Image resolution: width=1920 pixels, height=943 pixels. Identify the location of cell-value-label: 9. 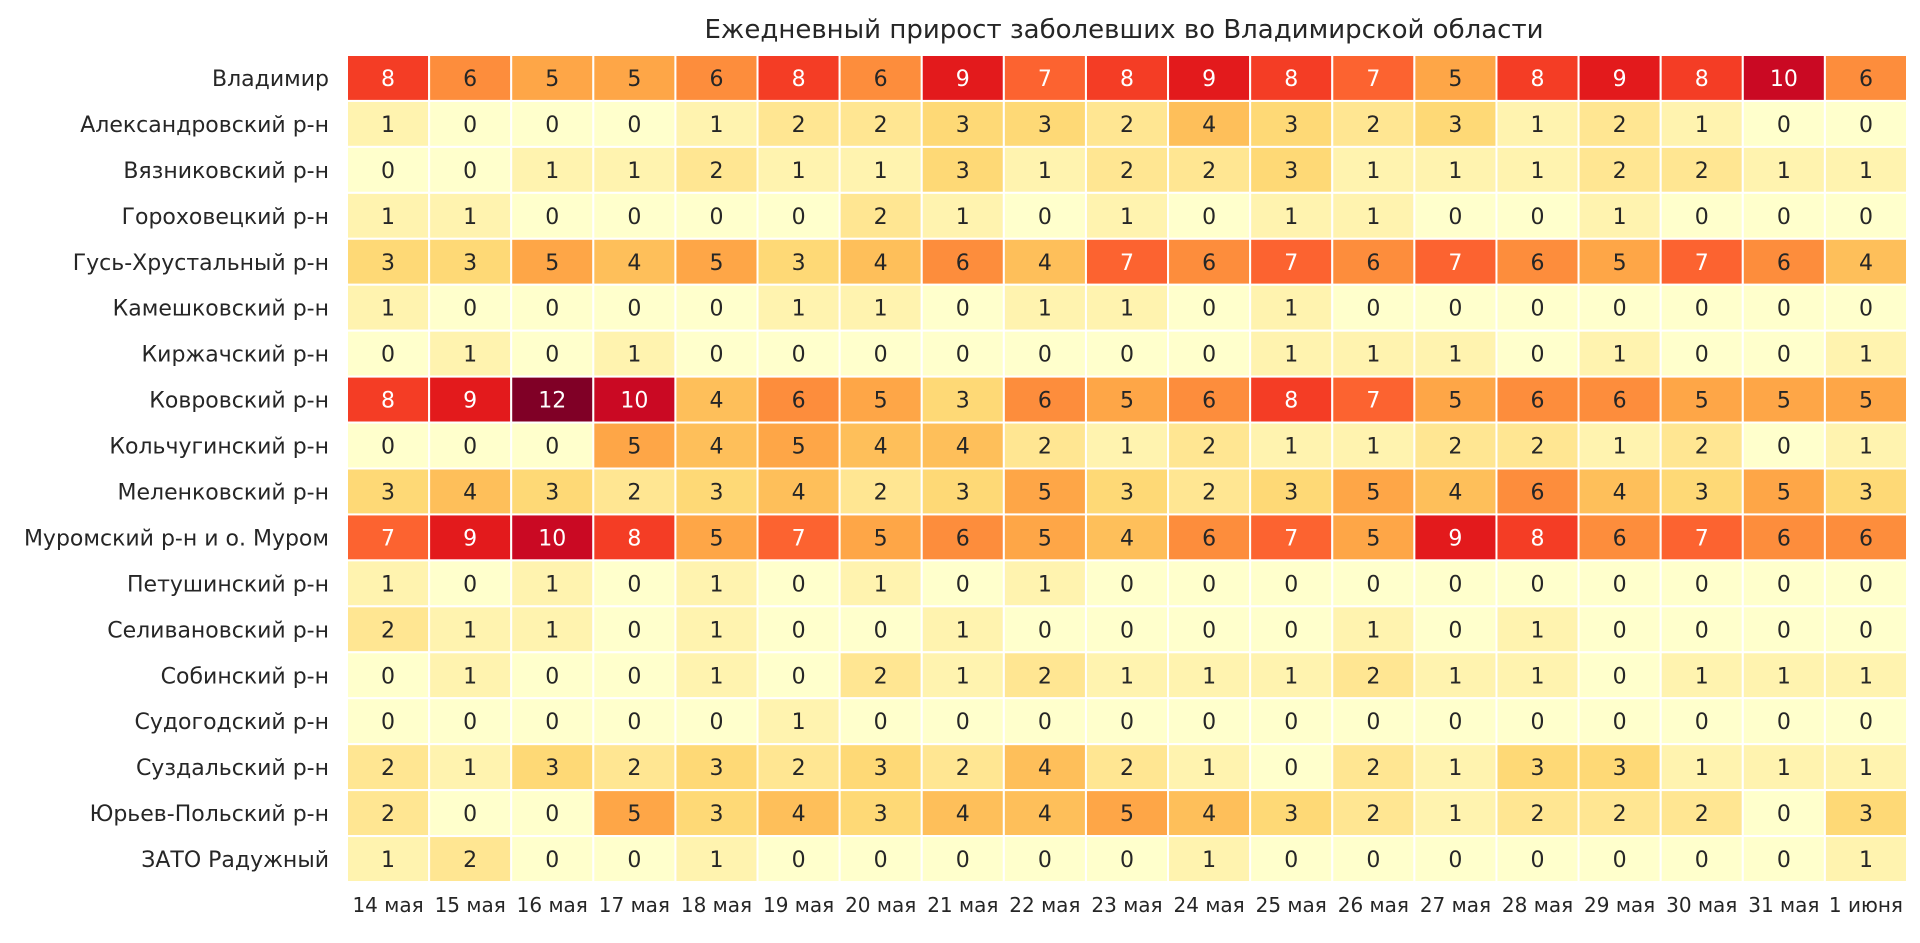
(1209, 79).